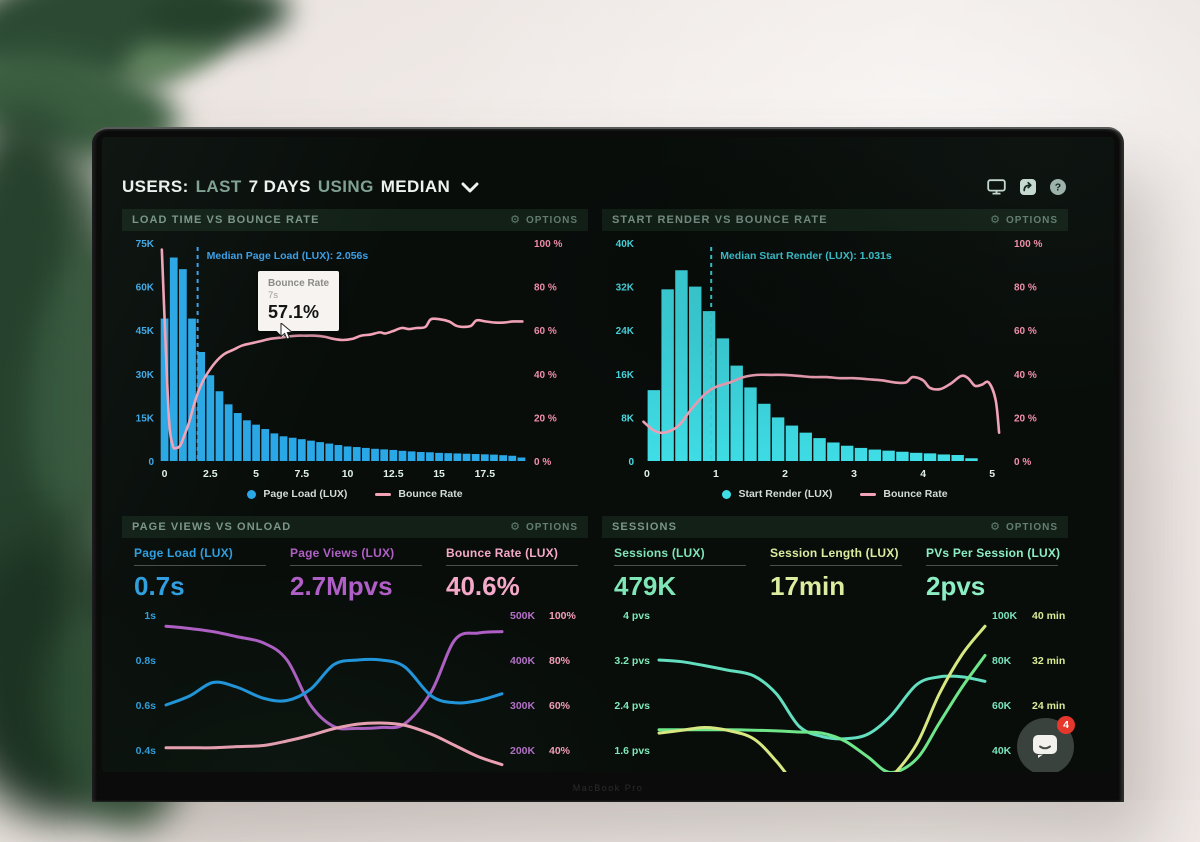  I want to click on svg-text: 24K, so click(625, 331).